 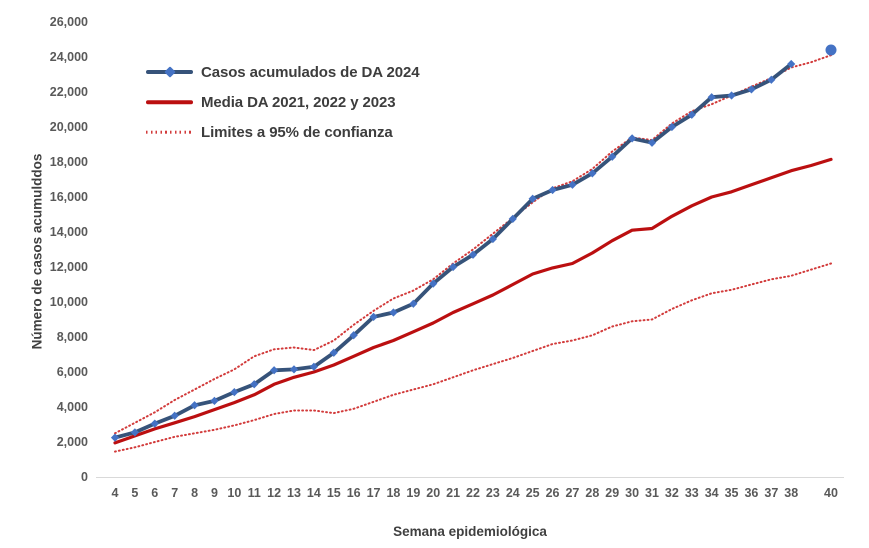 I want to click on legend-label: Limites a 95% de confianza, so click(x=297, y=132).